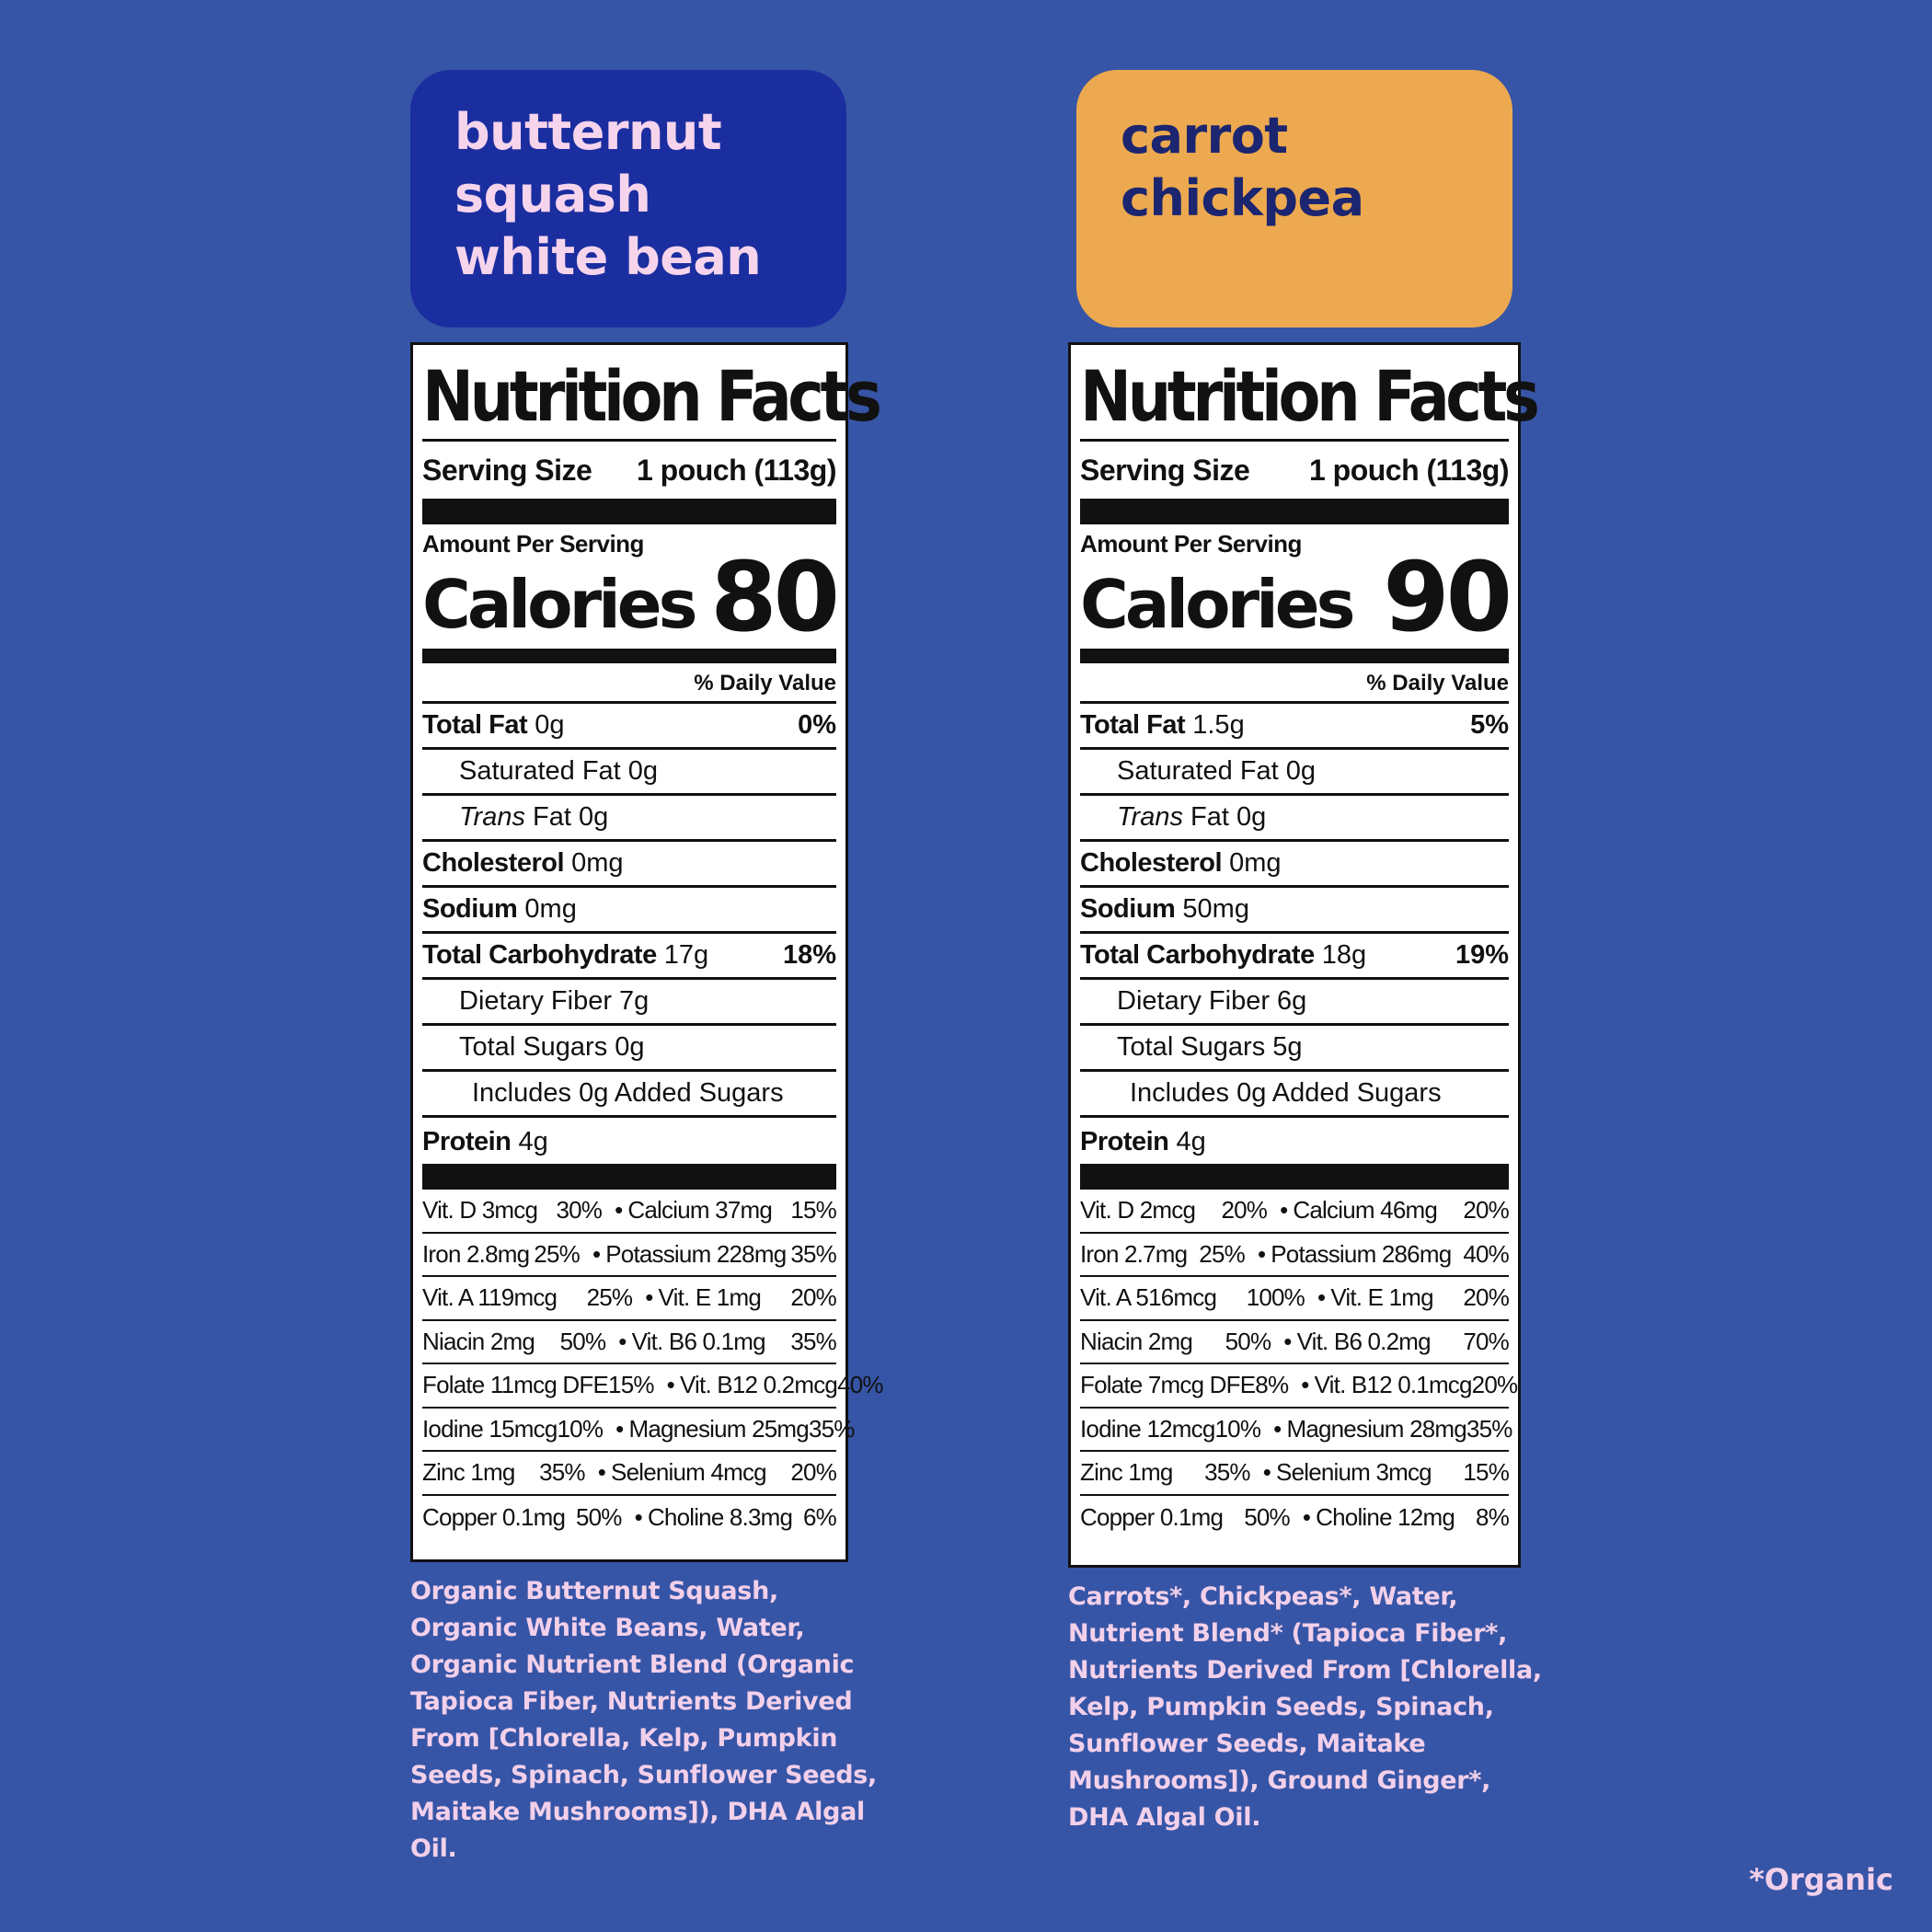 The width and height of the screenshot is (1932, 1932). What do you see at coordinates (1299, 1386) in the screenshot?
I see `vitamin-row: Folate 7mcg DFE 8% • Vit. B12 0.1mcg 20%` at bounding box center [1299, 1386].